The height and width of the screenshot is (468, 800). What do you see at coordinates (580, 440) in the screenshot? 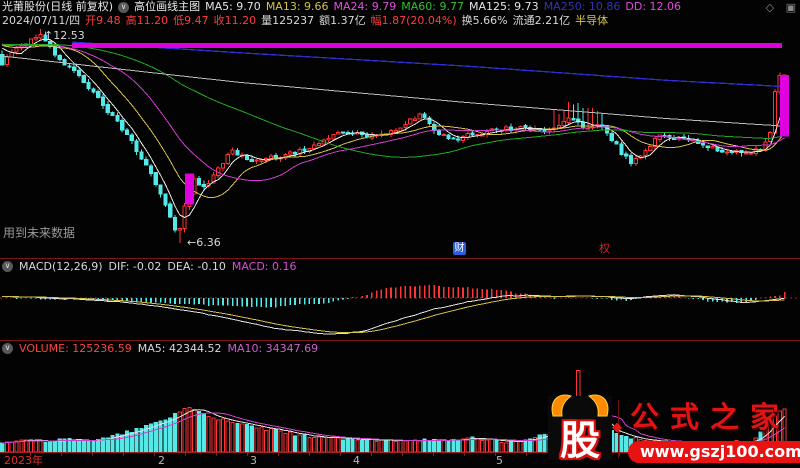
I see `watermark-logo-char: 股` at bounding box center [580, 440].